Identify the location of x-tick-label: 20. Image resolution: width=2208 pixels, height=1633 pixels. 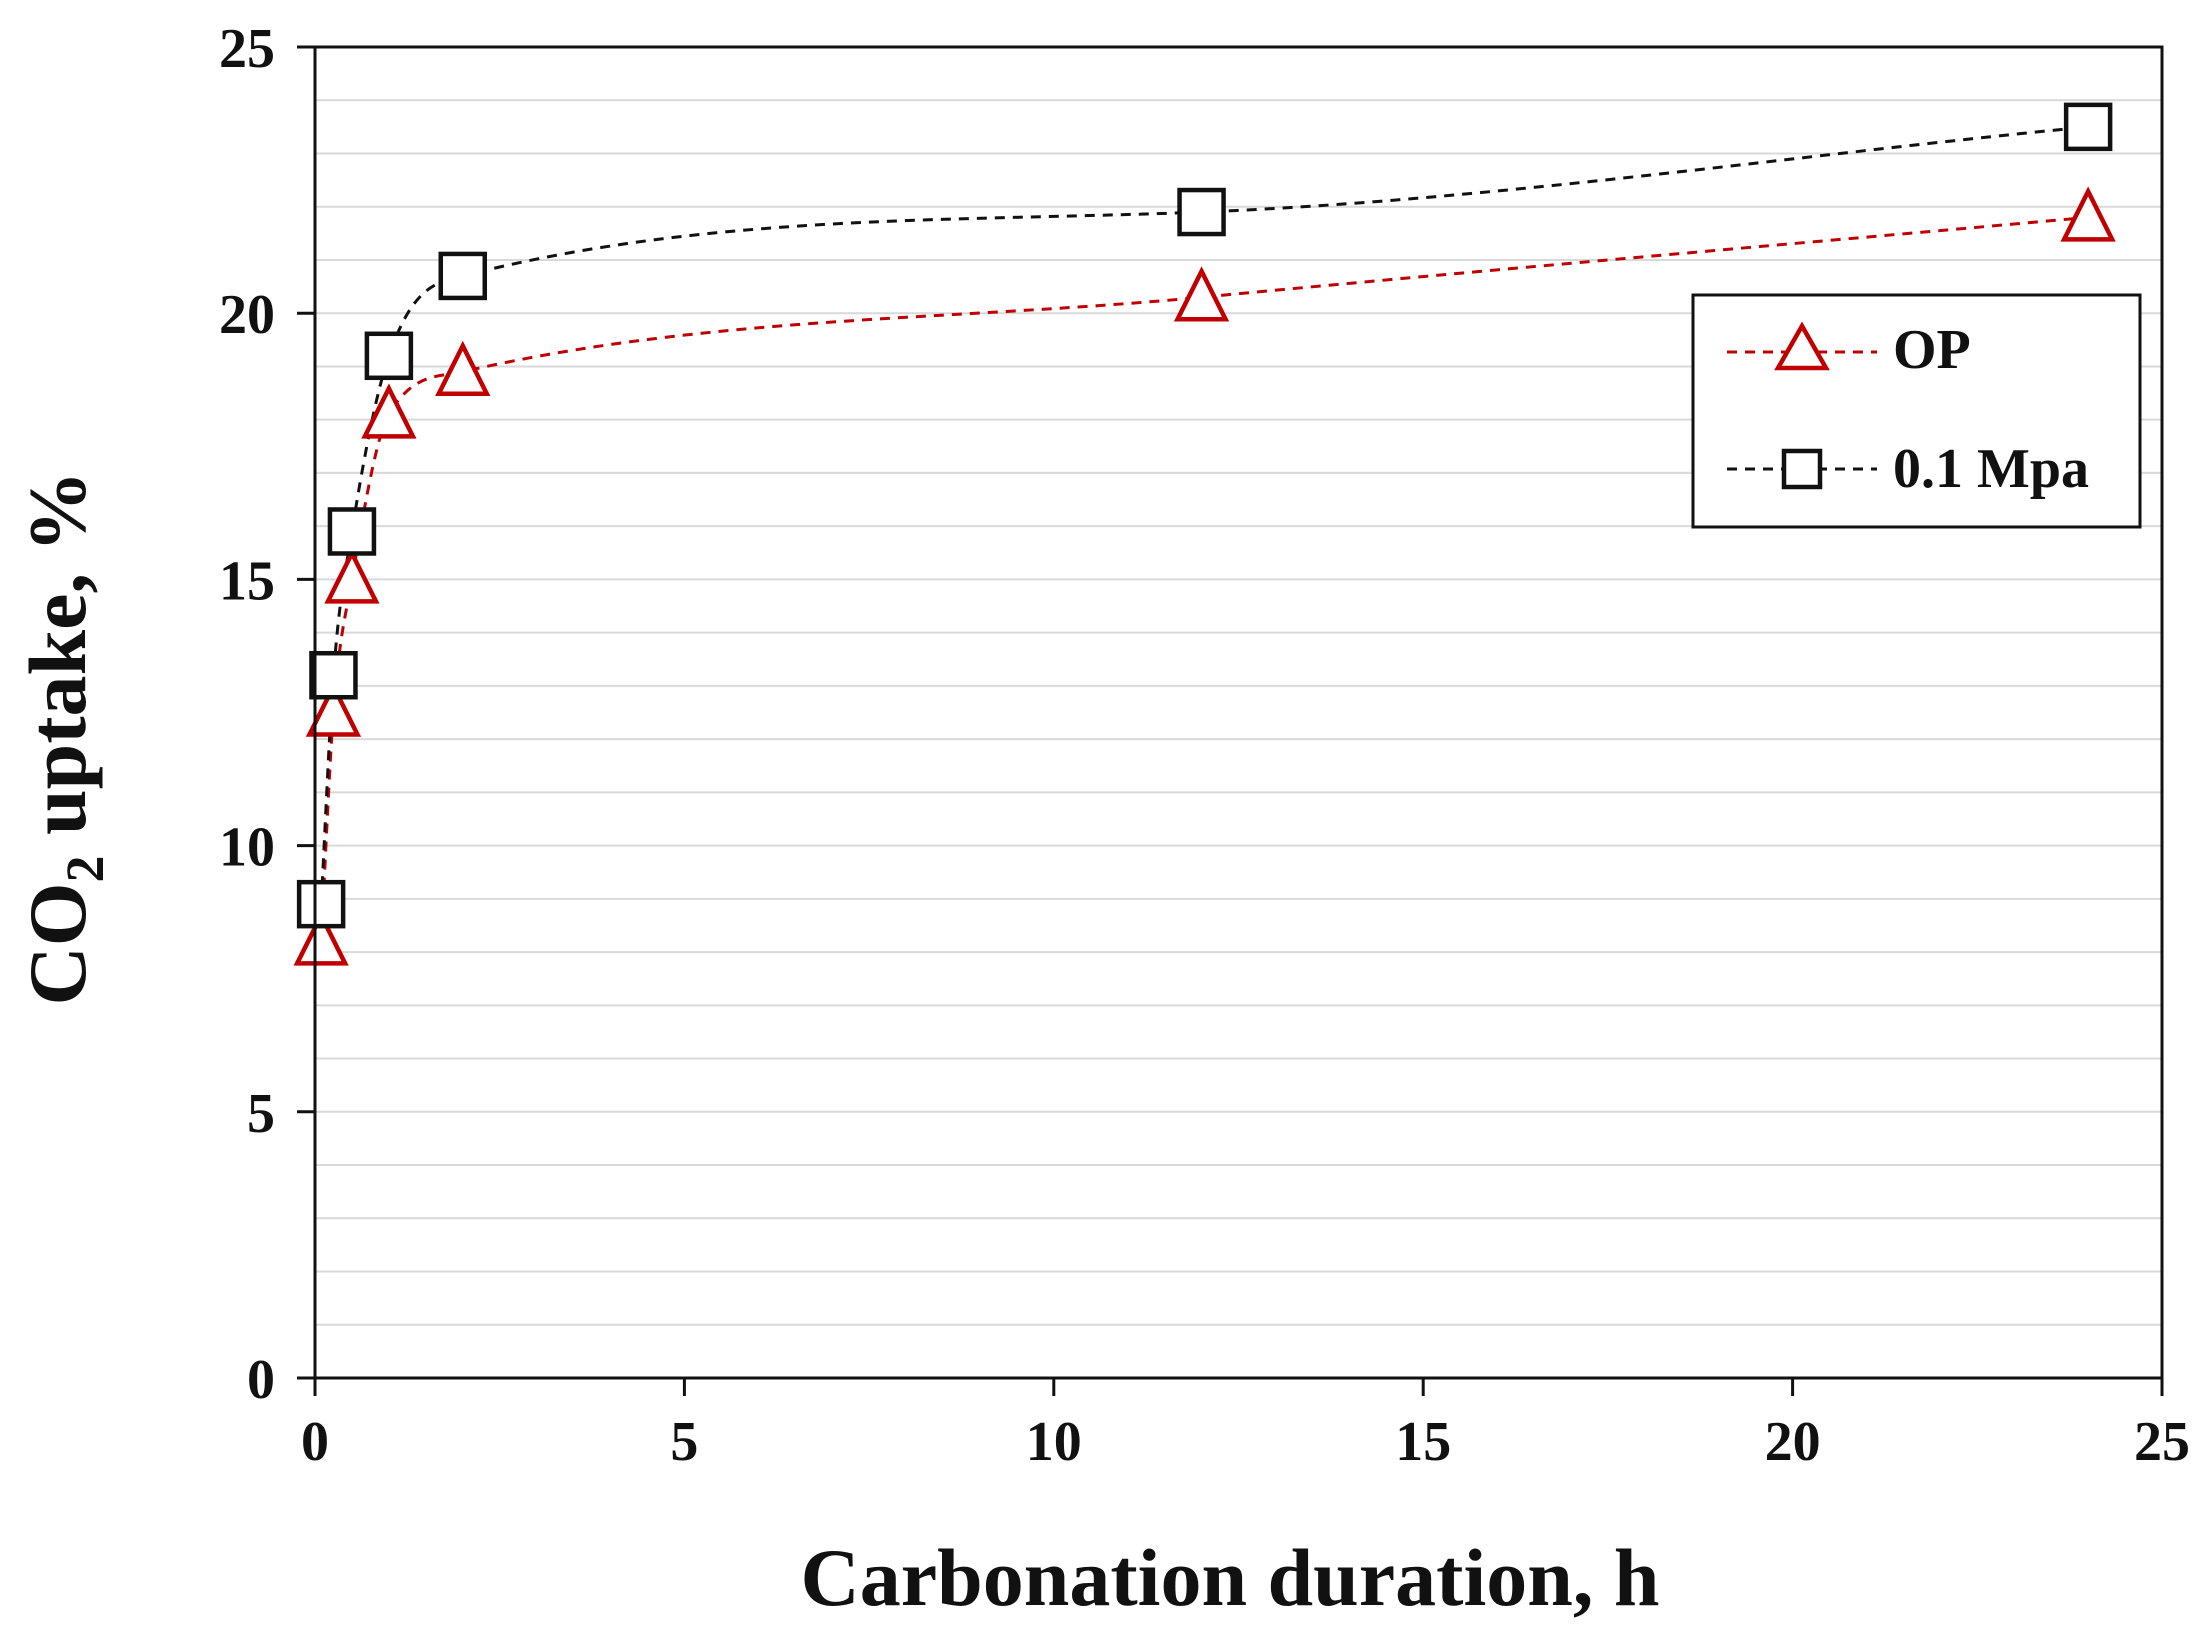
(1793, 1442).